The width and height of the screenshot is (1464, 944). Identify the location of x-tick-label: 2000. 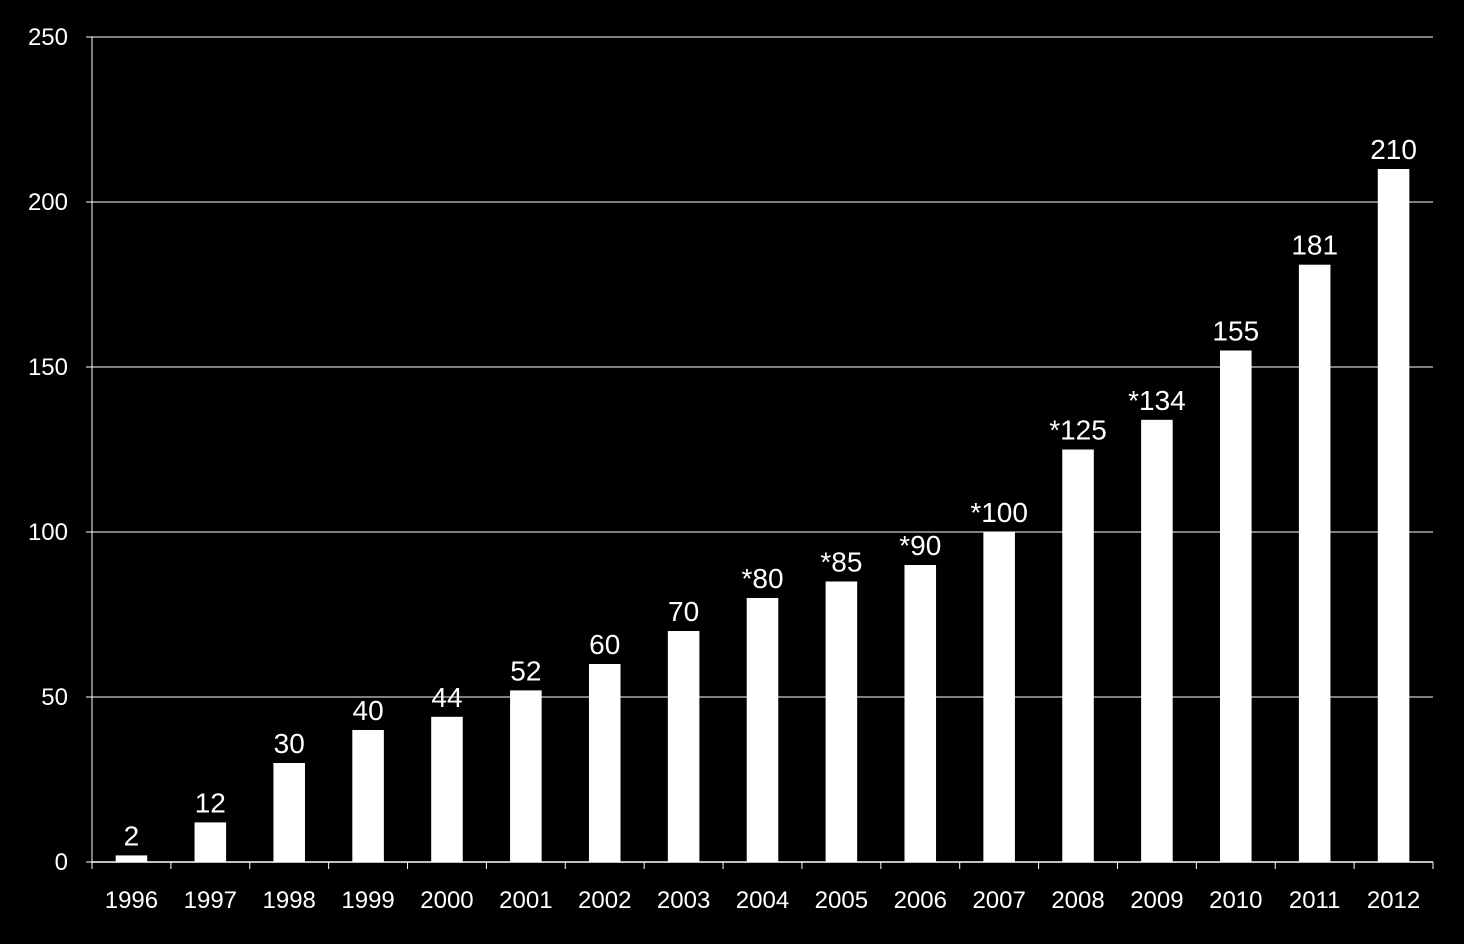
(446, 900).